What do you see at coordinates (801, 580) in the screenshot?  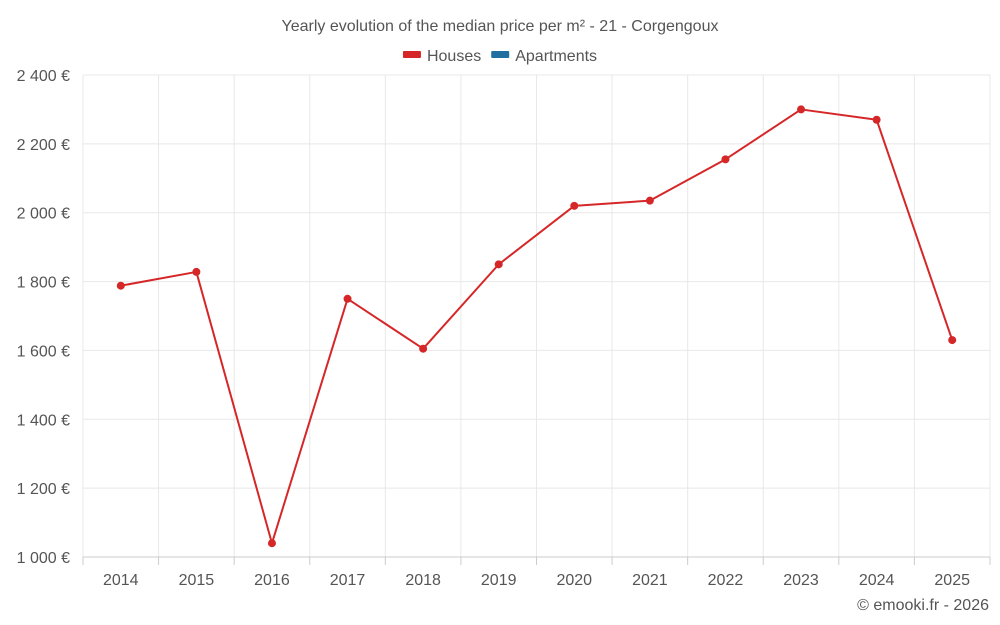 I see `x-tick-label: 2023` at bounding box center [801, 580].